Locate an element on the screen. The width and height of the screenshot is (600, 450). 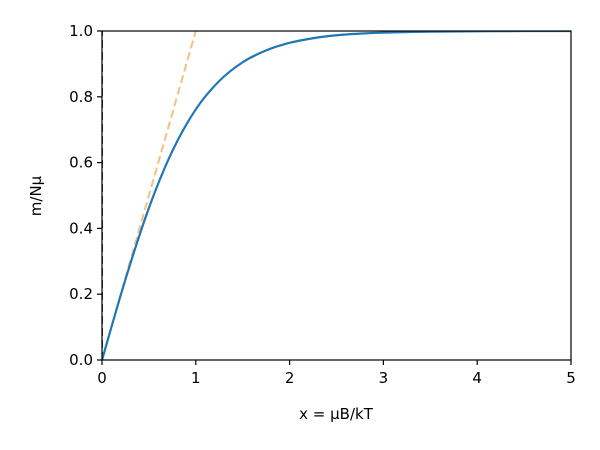
y-axis: 0.0 0.2 0.4 0.6 0.8 1.0 is located at coordinates (85, 195).